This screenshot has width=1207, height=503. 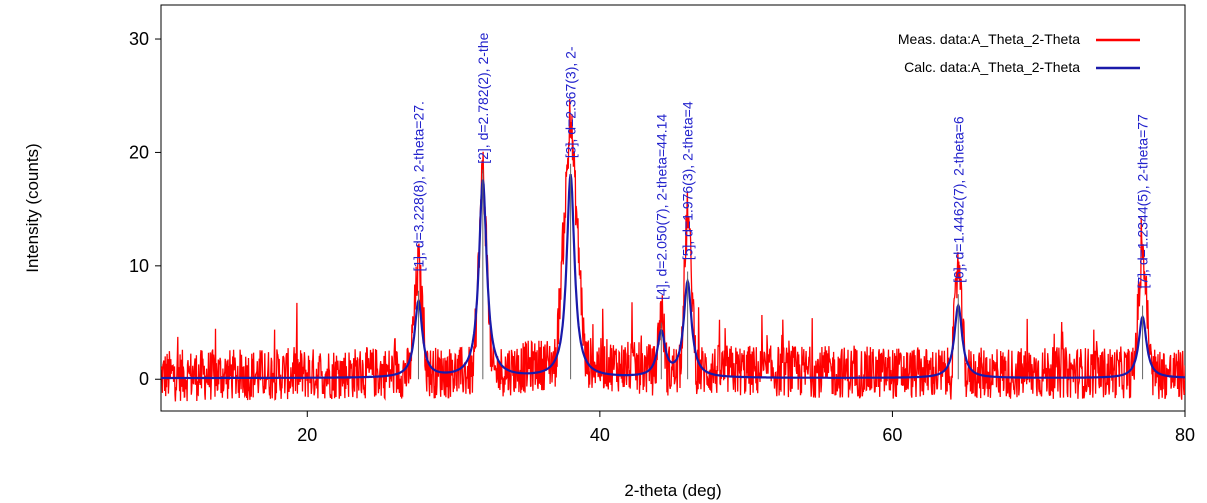 What do you see at coordinates (600, 435) in the screenshot?
I see `x-tick-label: 40` at bounding box center [600, 435].